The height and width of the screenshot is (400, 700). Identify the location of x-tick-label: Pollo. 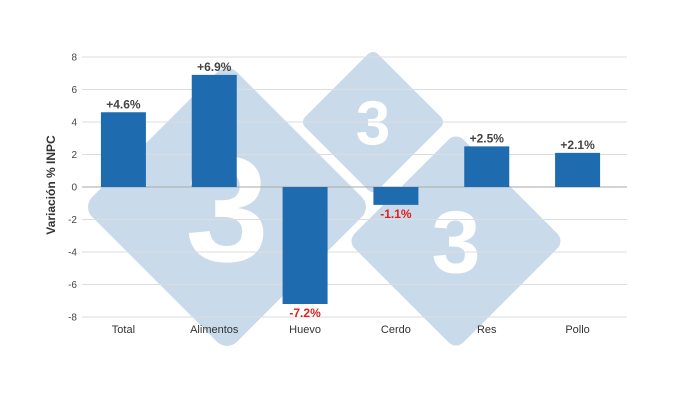
(577, 330).